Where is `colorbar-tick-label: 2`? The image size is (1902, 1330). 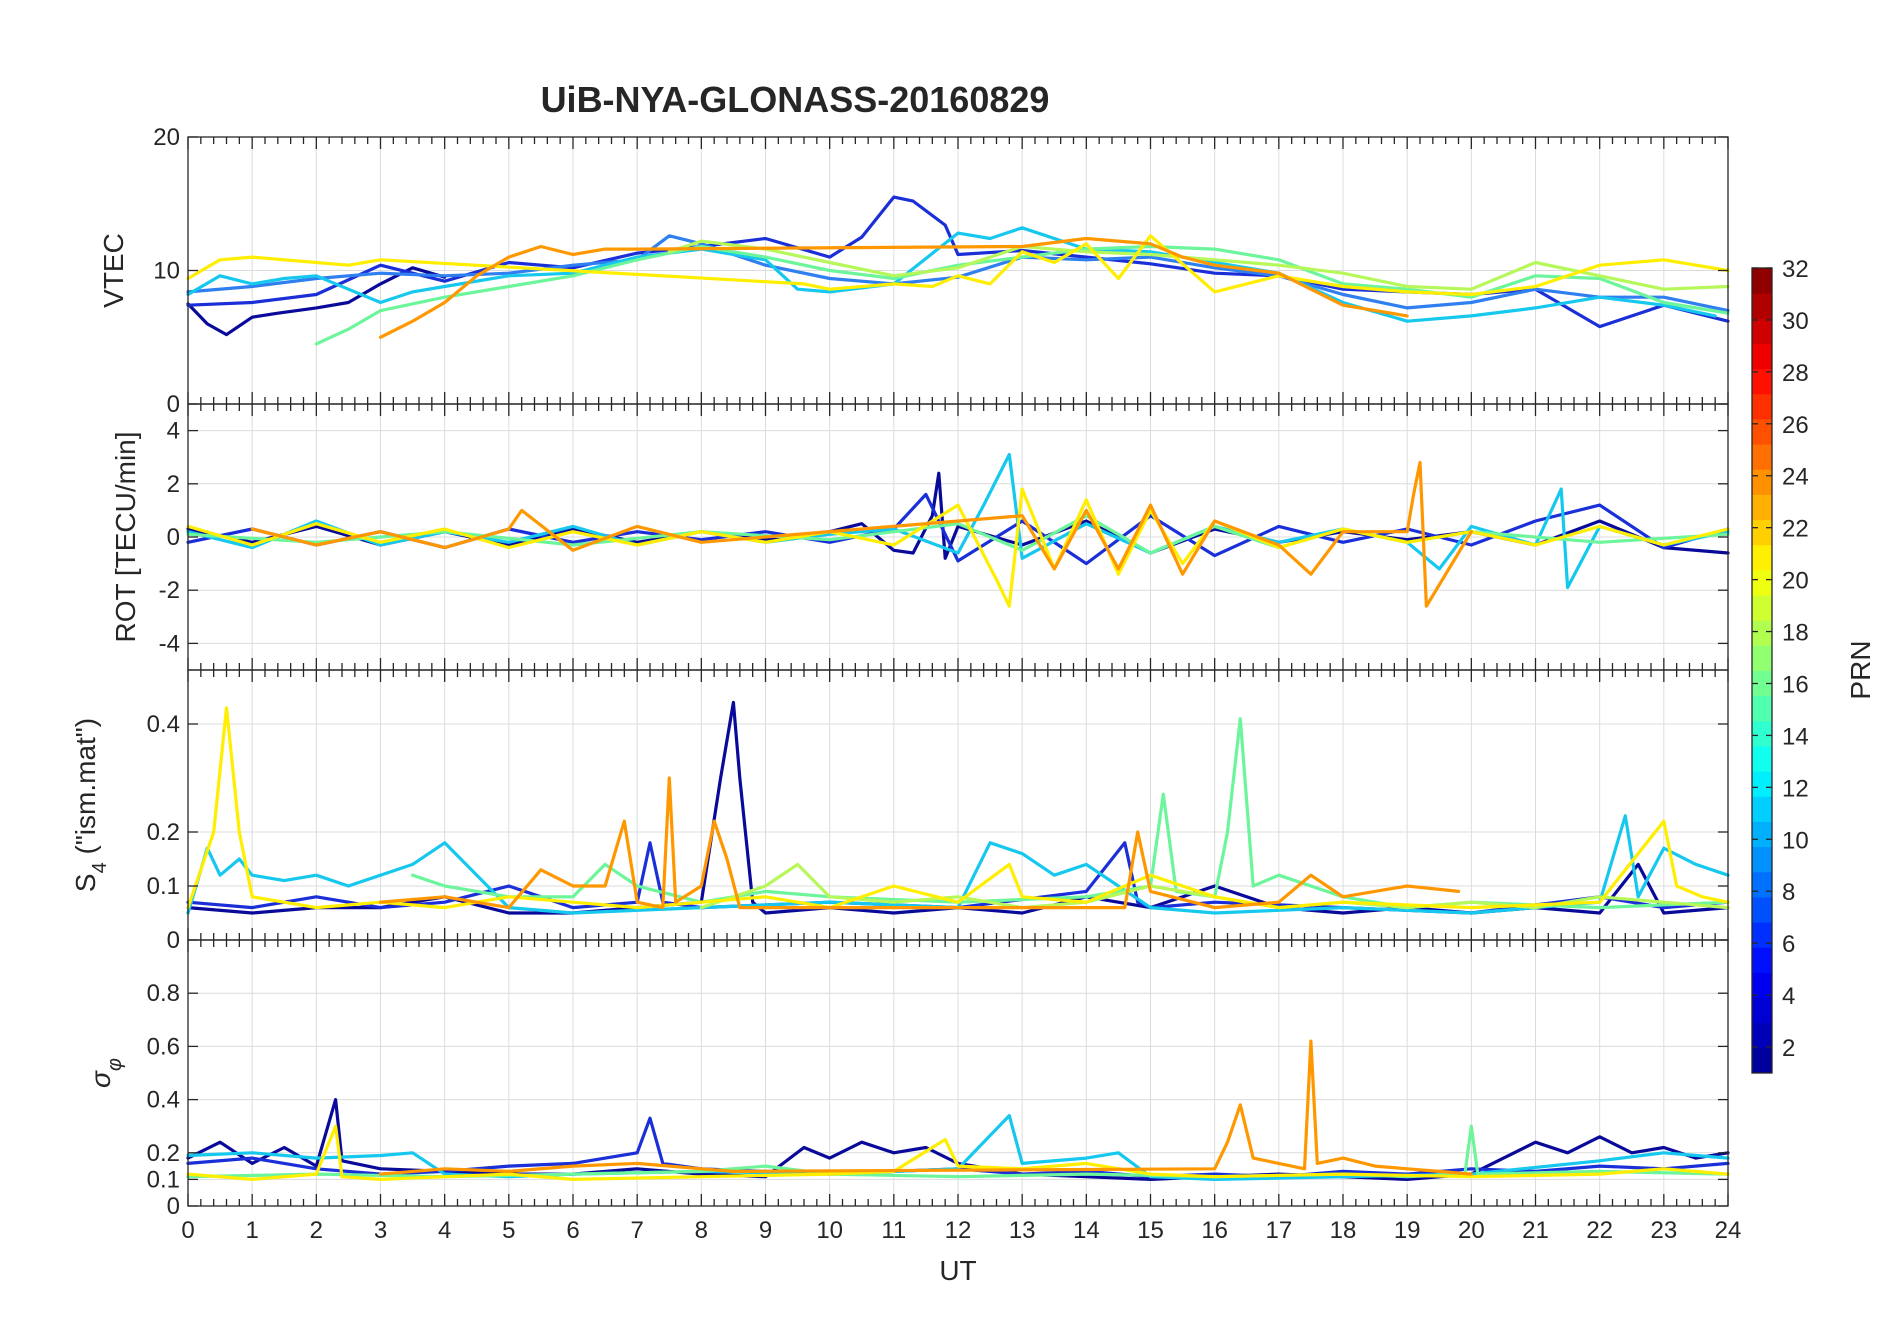
colorbar-tick-label: 2 is located at coordinates (1788, 1048).